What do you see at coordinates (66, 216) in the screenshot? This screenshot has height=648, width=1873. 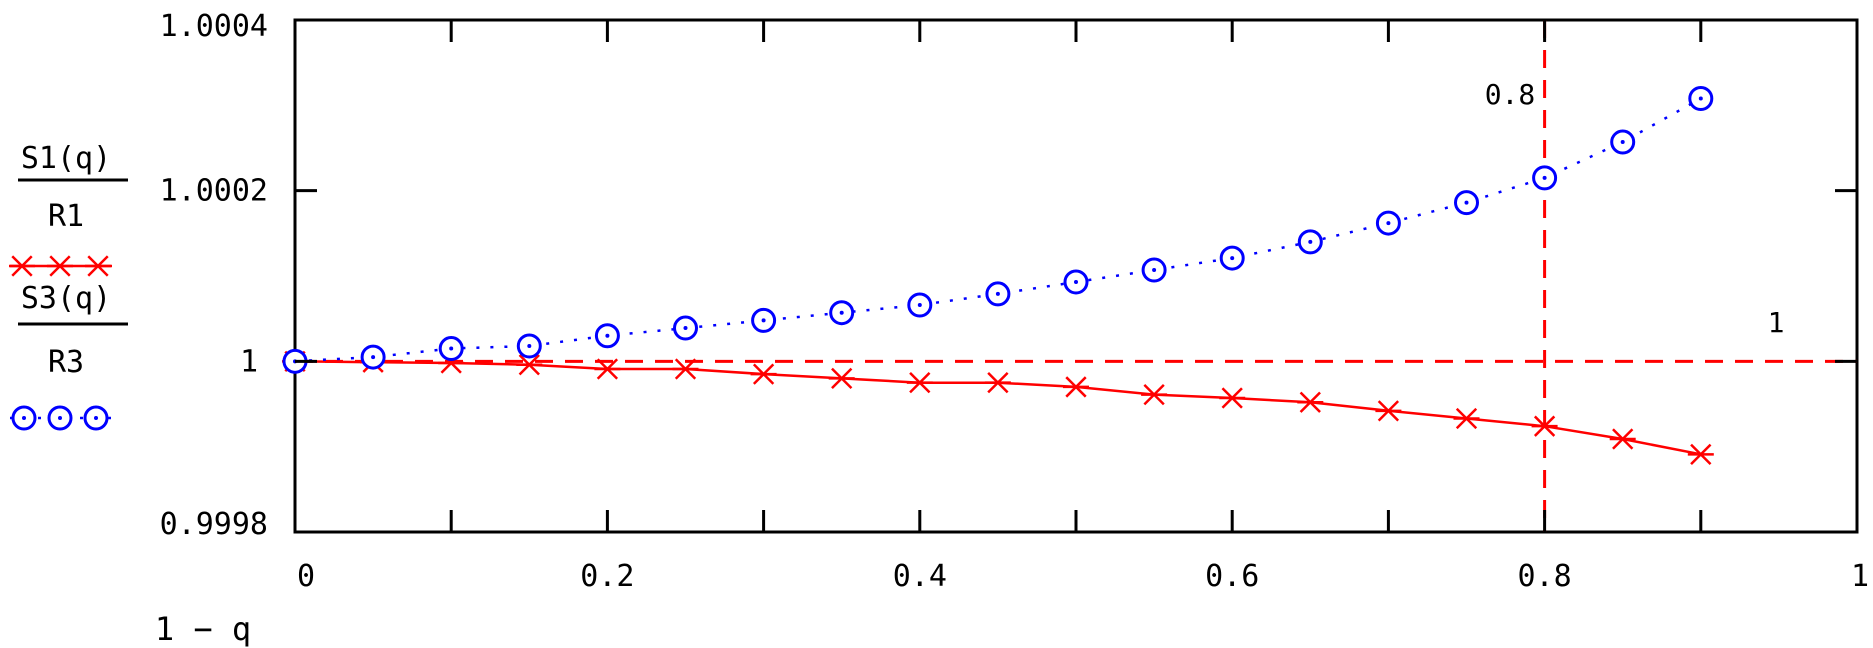 I see `legend-s1-denominator: R1` at bounding box center [66, 216].